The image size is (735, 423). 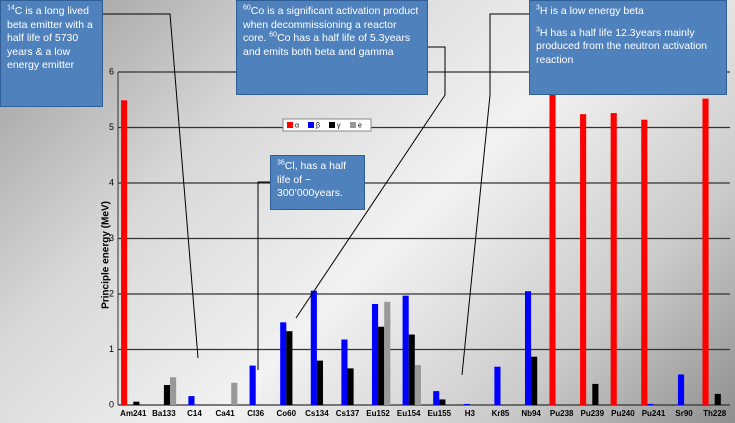 I want to click on y-tick-label: 3, so click(x=111, y=238).